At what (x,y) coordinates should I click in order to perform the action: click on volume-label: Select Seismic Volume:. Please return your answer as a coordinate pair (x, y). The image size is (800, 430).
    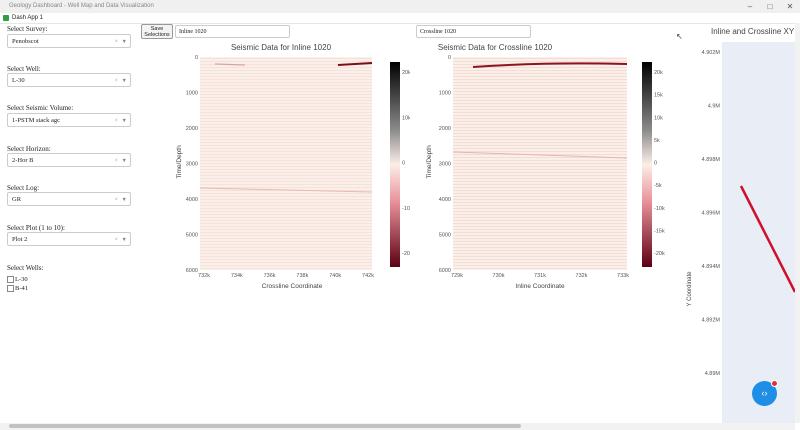
    Looking at the image, I should click on (40, 108).